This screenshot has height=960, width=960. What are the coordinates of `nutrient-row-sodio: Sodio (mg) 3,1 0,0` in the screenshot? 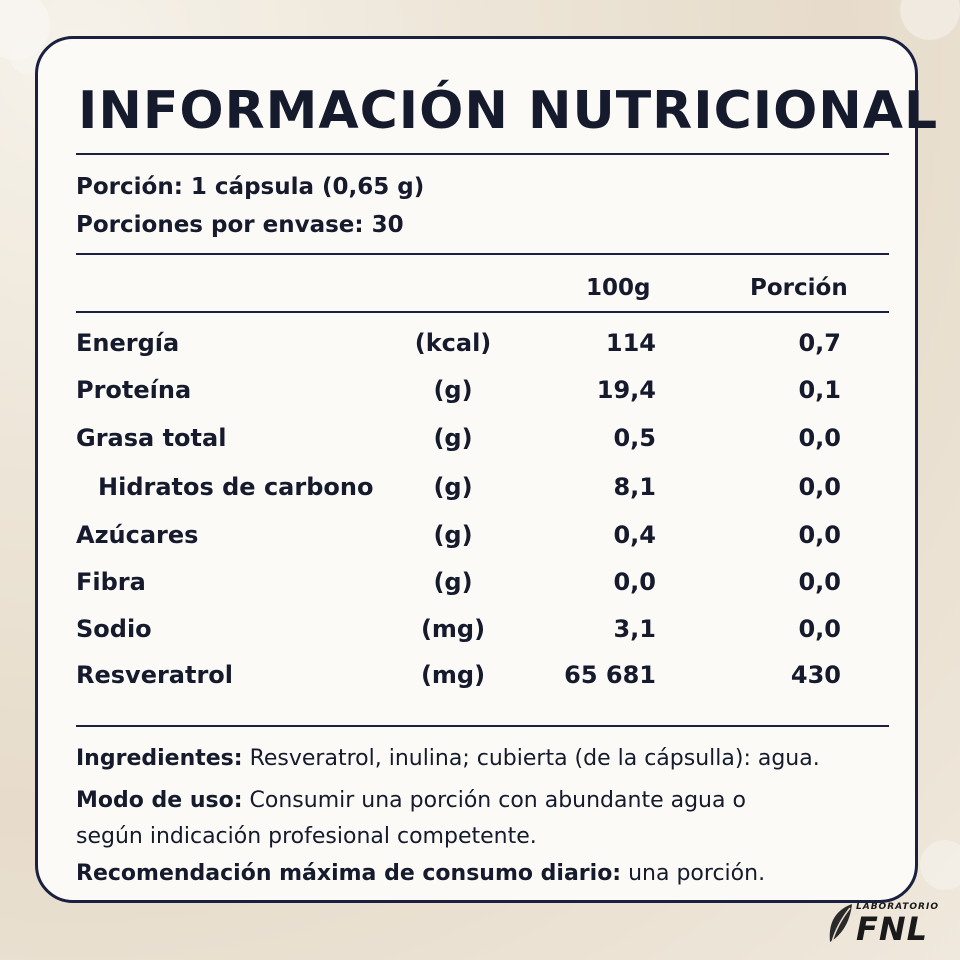 It's located at (479, 635).